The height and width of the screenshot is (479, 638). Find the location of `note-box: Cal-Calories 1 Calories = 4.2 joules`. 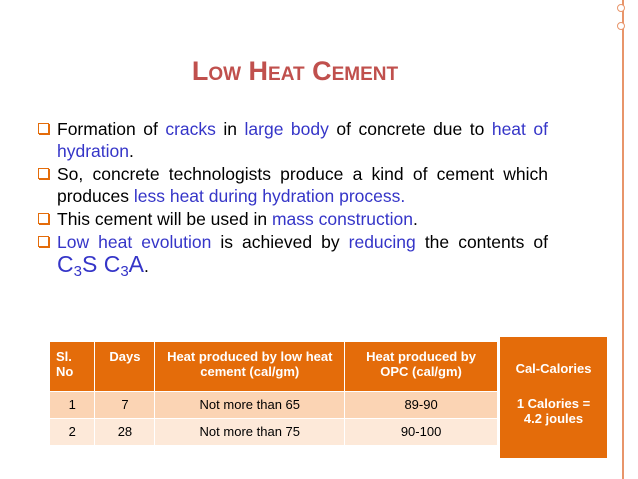

note-box: Cal-Calories 1 Calories = 4.2 joules is located at coordinates (553, 397).